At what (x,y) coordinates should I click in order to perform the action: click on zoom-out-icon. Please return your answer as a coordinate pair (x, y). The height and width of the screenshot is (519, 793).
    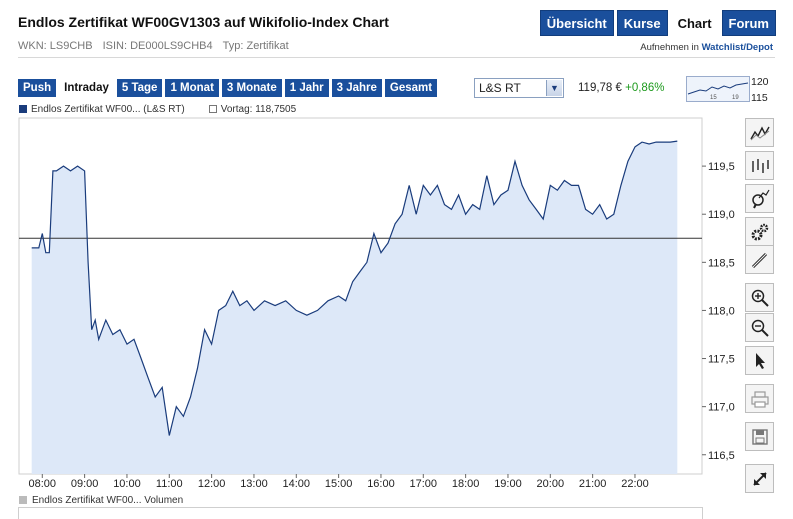
    Looking at the image, I should click on (759, 327).